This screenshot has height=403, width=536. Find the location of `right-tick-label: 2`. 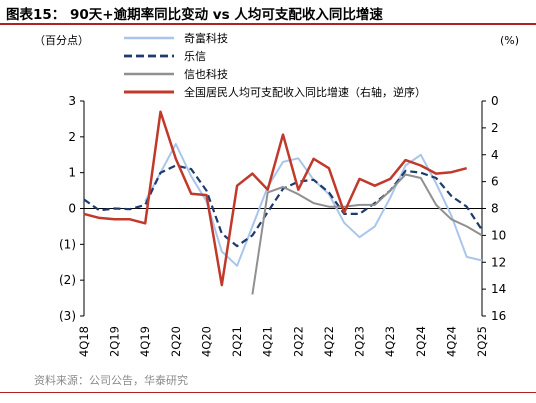

right-tick-label: 2 is located at coordinates (495, 128).